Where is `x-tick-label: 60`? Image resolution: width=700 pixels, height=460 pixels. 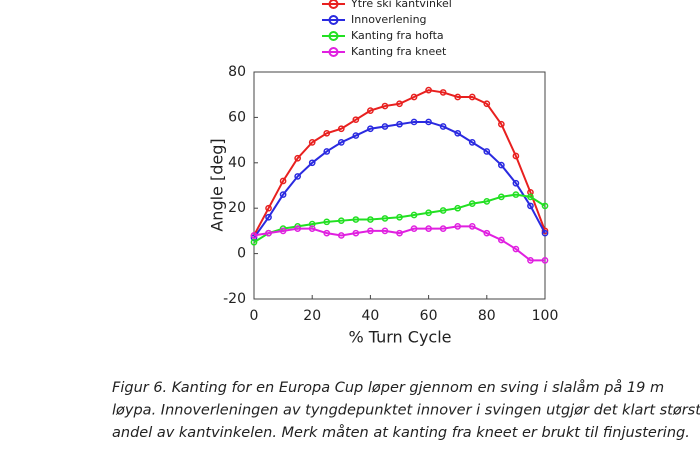
x-tick-label: 60 is located at coordinates (429, 316).